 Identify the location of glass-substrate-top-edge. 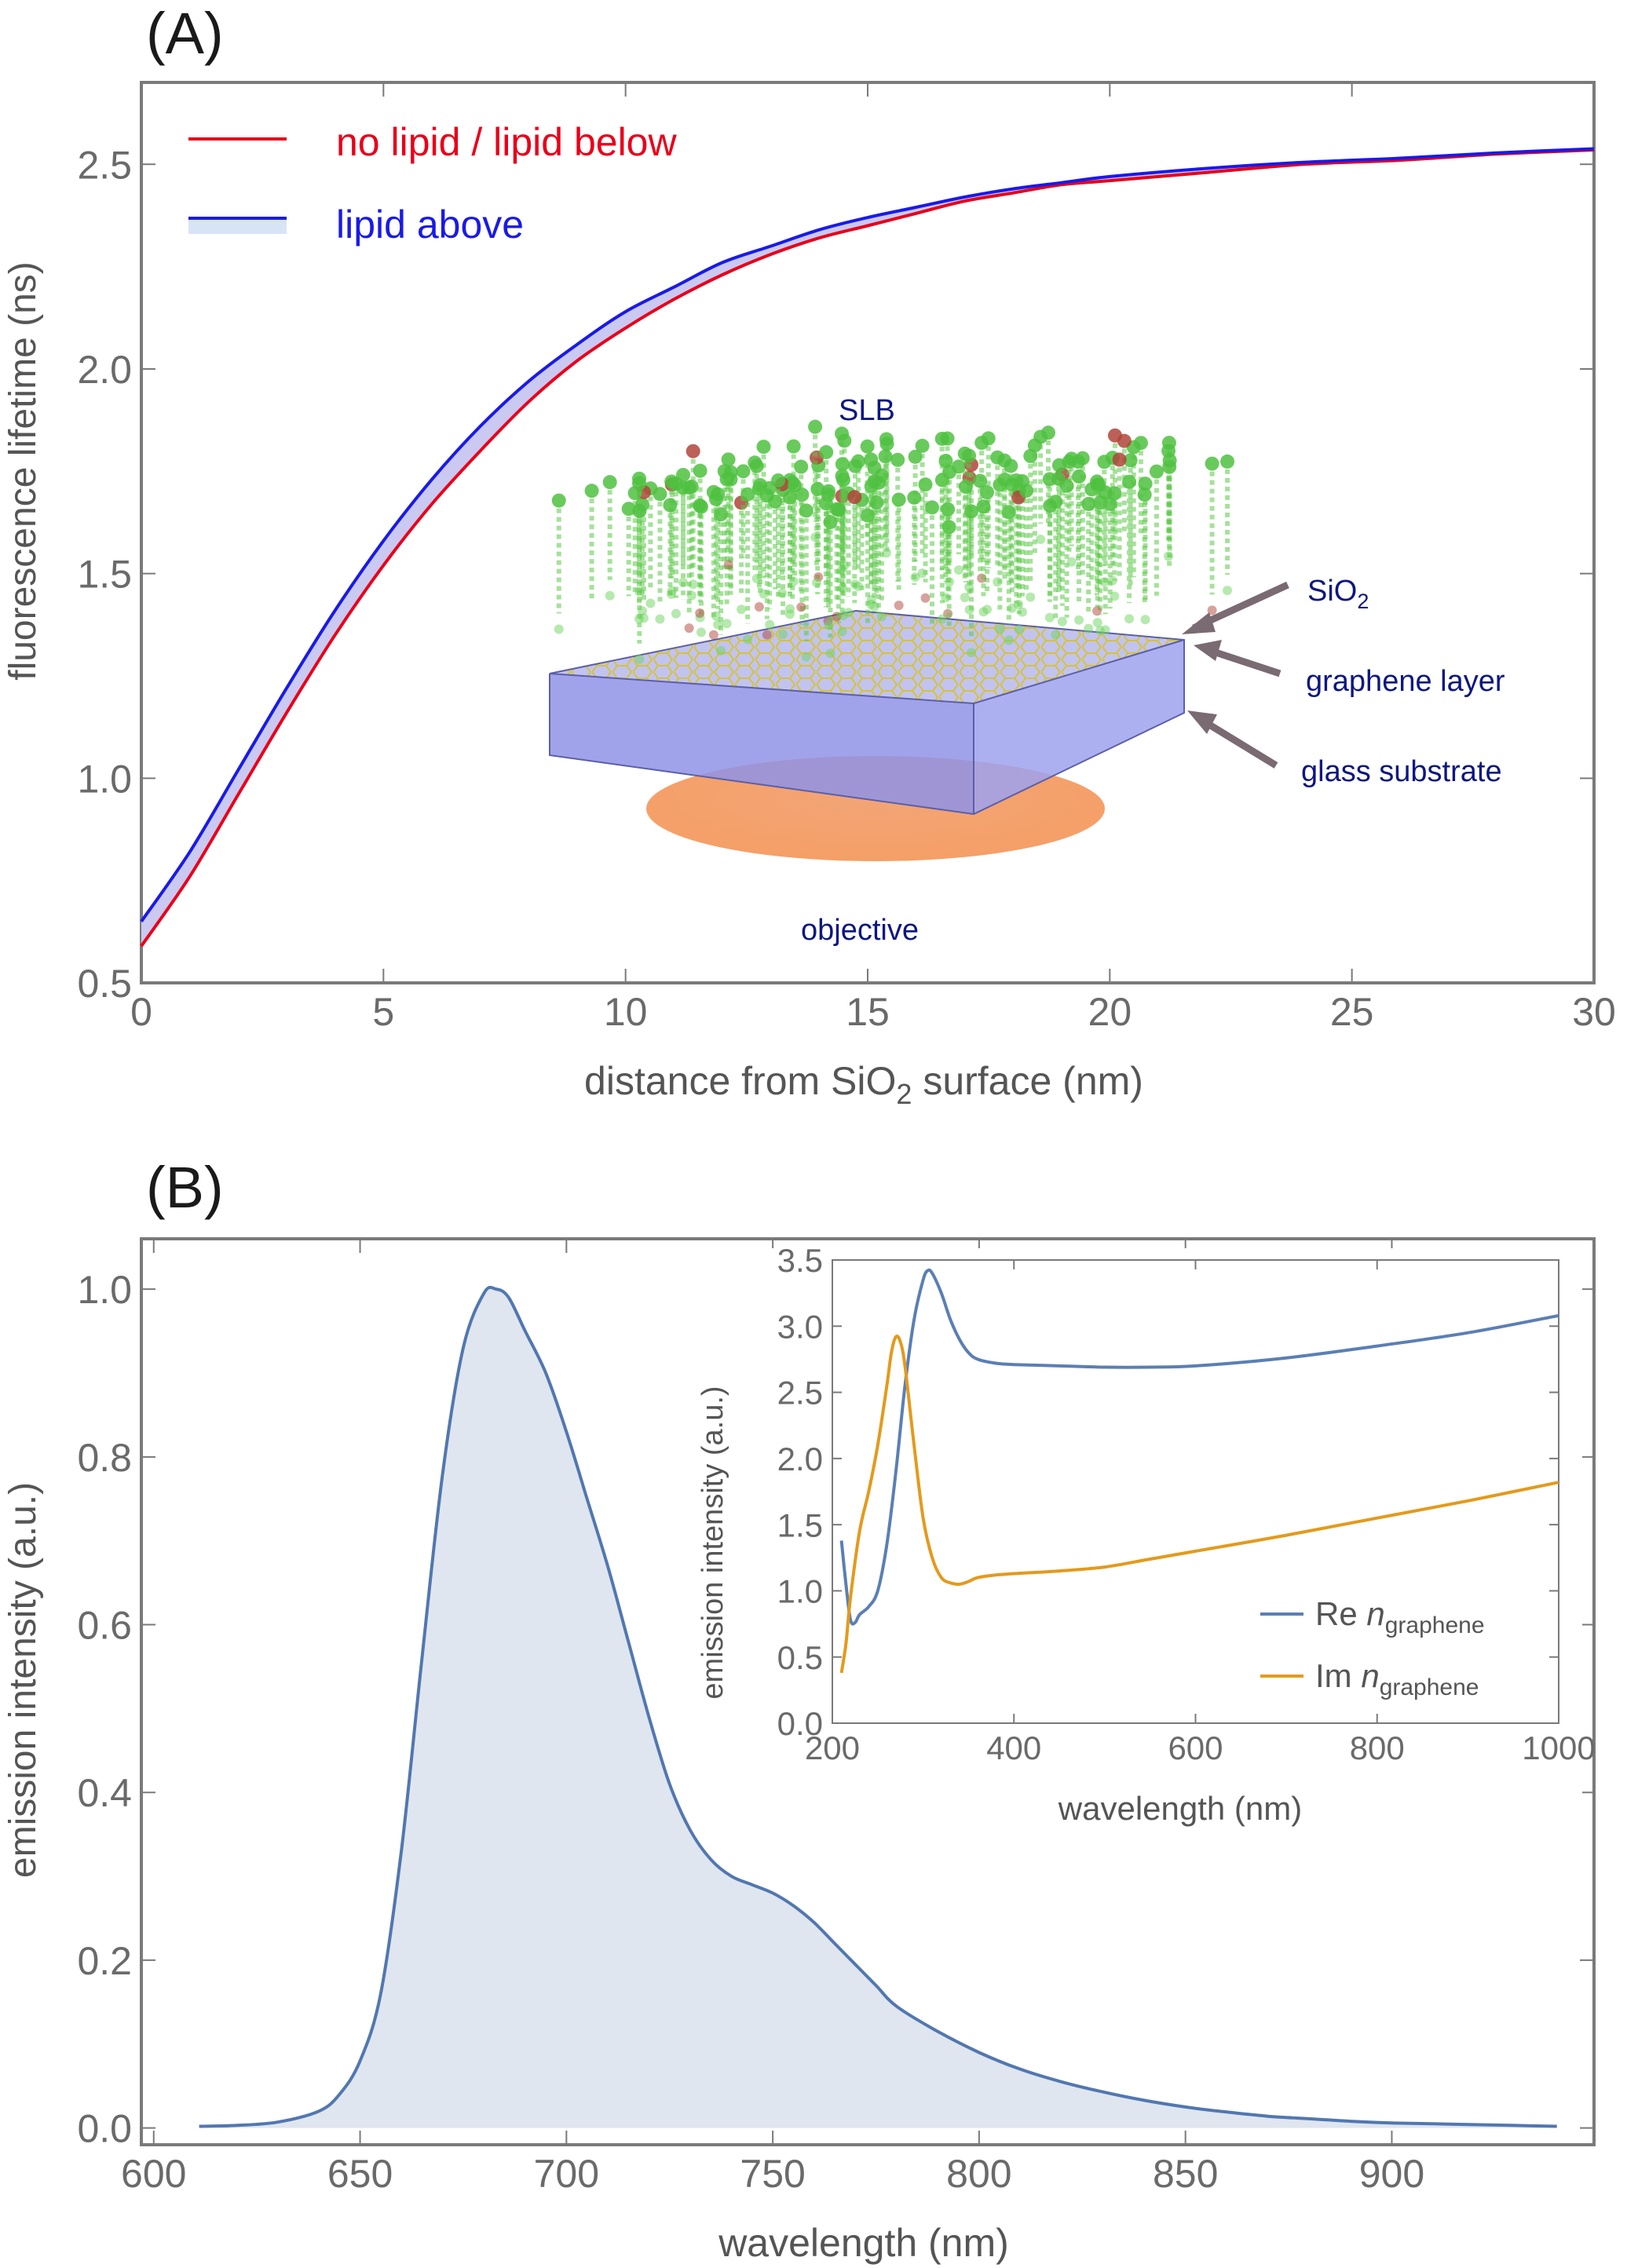
(761, 688).